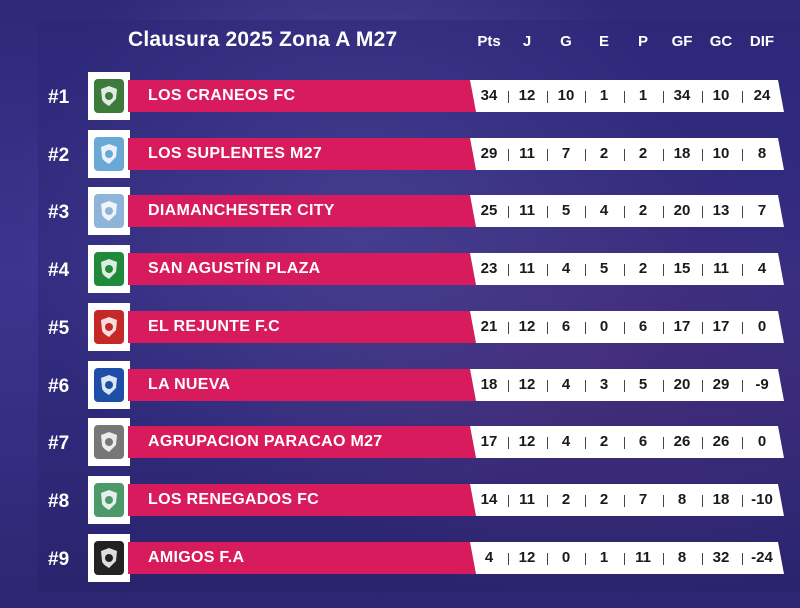  I want to click on stat-e: 0, so click(604, 326).